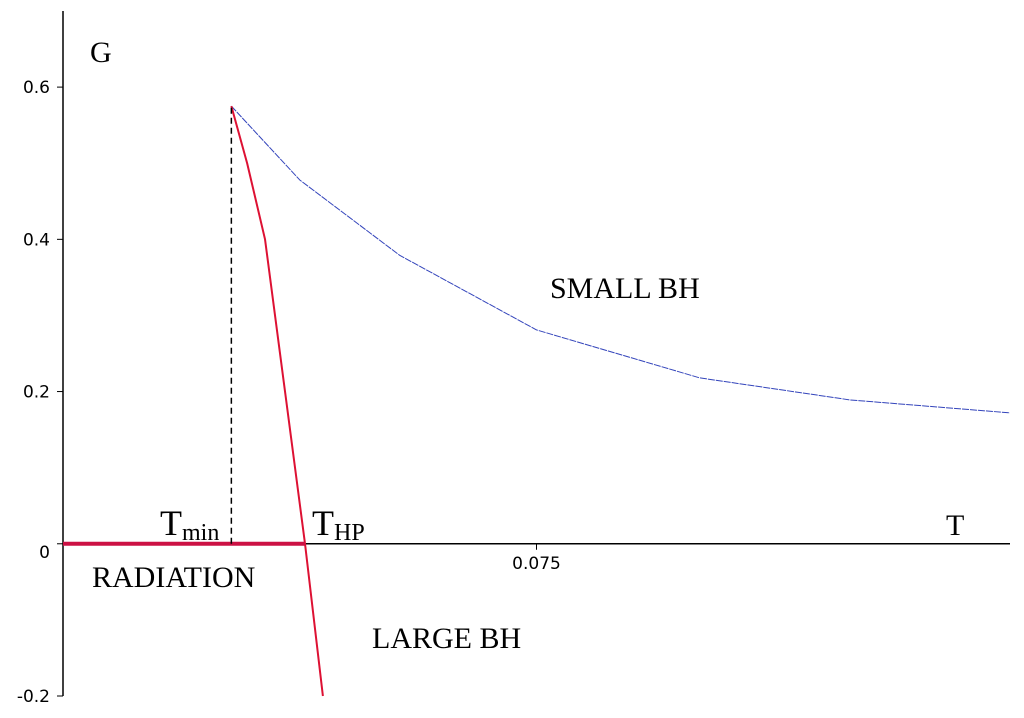 This screenshot has height=718, width=1024. Describe the element at coordinates (955, 525) in the screenshot. I see `x-axis-label: T` at that location.